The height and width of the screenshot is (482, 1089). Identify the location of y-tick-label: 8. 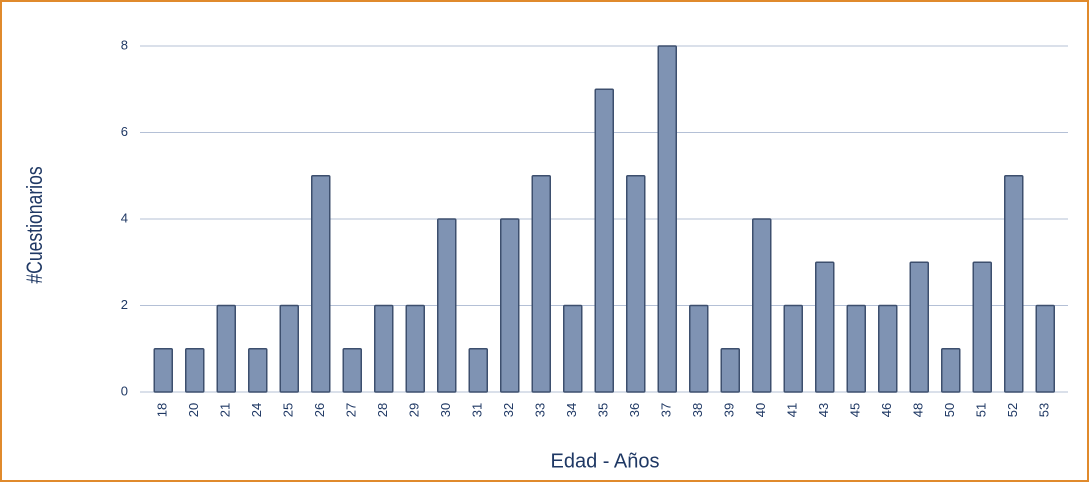
(124, 44).